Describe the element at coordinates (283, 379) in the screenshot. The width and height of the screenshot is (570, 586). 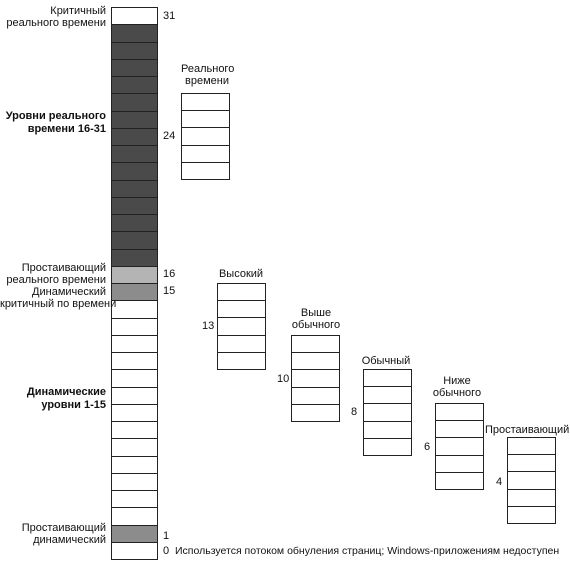
I see `class-base-number-2: 10` at that location.